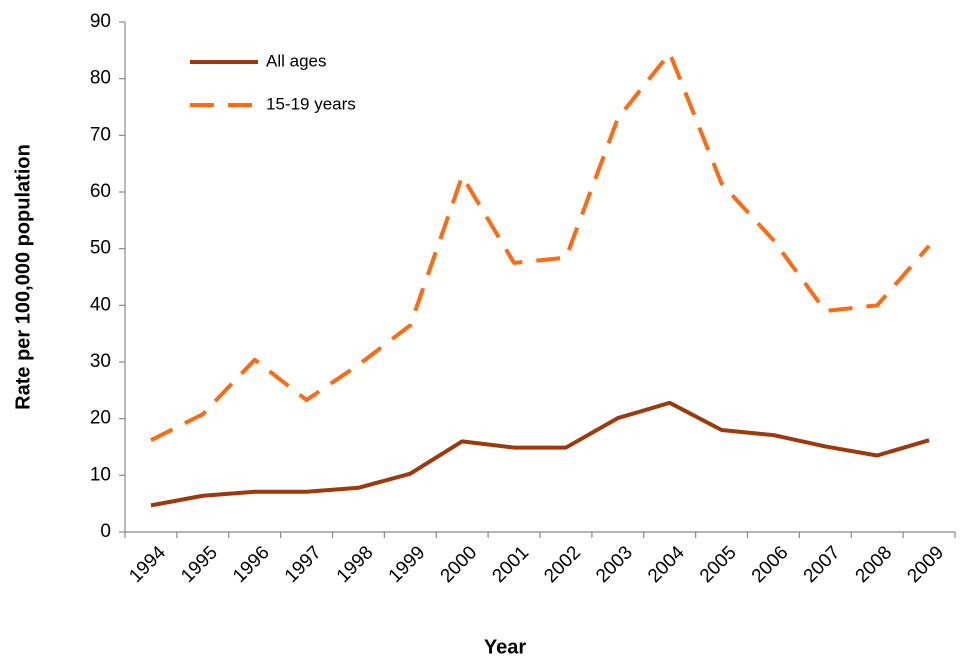 This screenshot has width=961, height=661. I want to click on x-tick-label: 2004, so click(666, 564).